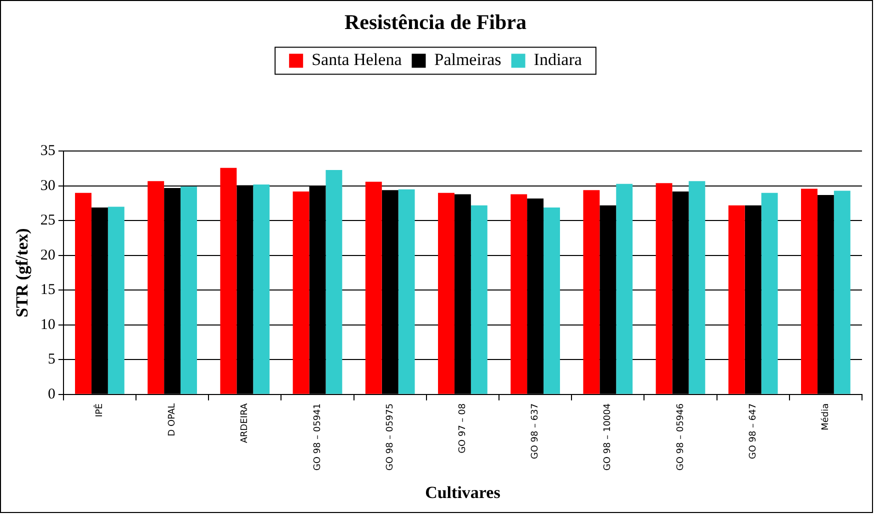 The image size is (877, 517). I want to click on x-tick-label: GO 97 – 08, so click(463, 428).